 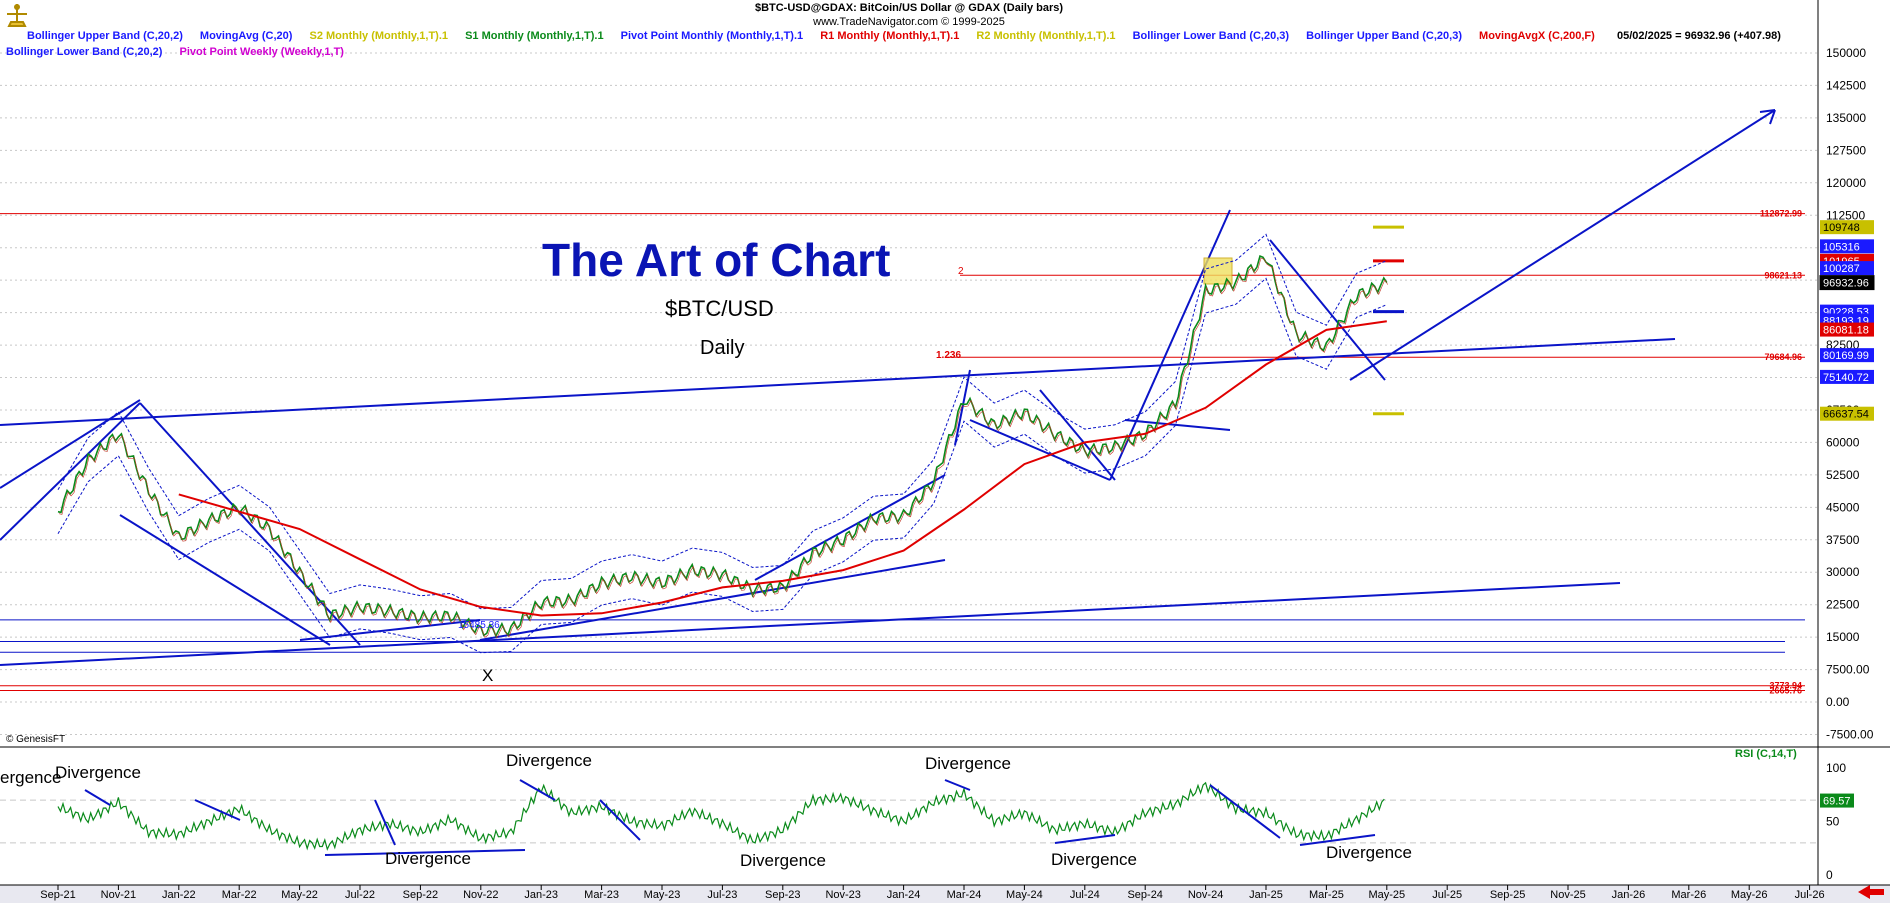 What do you see at coordinates (1845, 215) in the screenshot?
I see `y-tick-label: 112500` at bounding box center [1845, 215].